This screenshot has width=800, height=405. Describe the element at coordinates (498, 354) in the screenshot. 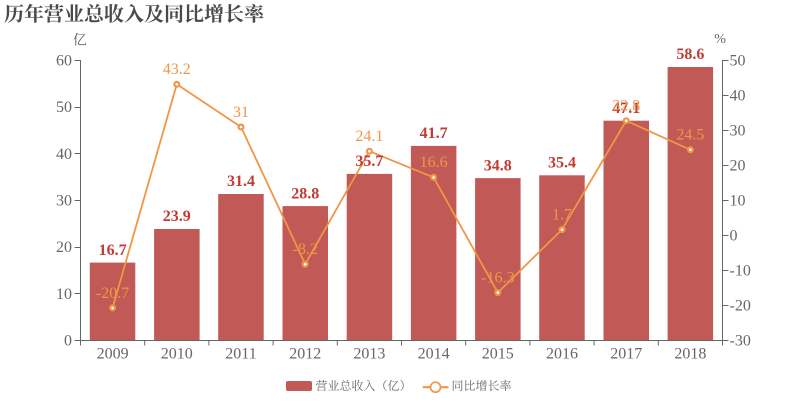

I see `svg-text: 2015` at that location.